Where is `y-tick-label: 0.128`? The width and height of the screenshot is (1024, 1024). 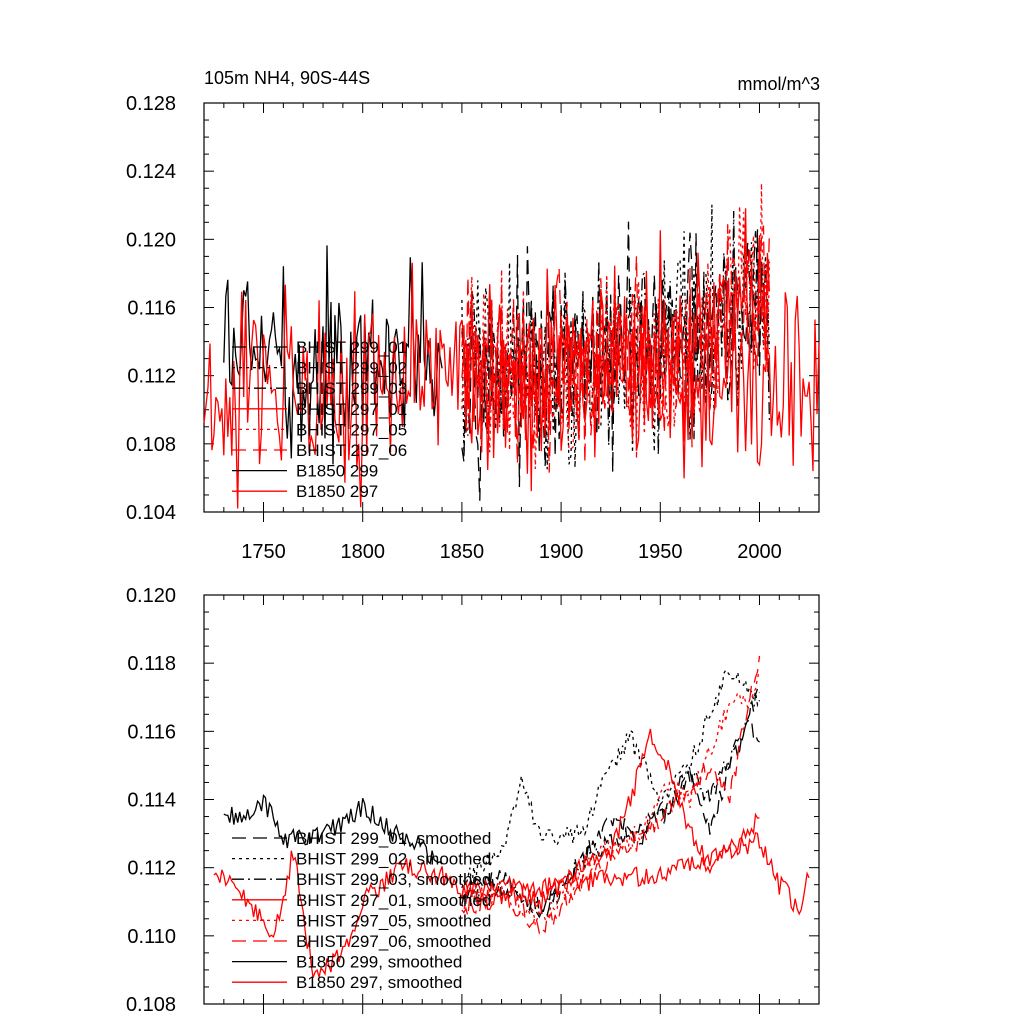 y-tick-label: 0.128 is located at coordinates (151, 104).